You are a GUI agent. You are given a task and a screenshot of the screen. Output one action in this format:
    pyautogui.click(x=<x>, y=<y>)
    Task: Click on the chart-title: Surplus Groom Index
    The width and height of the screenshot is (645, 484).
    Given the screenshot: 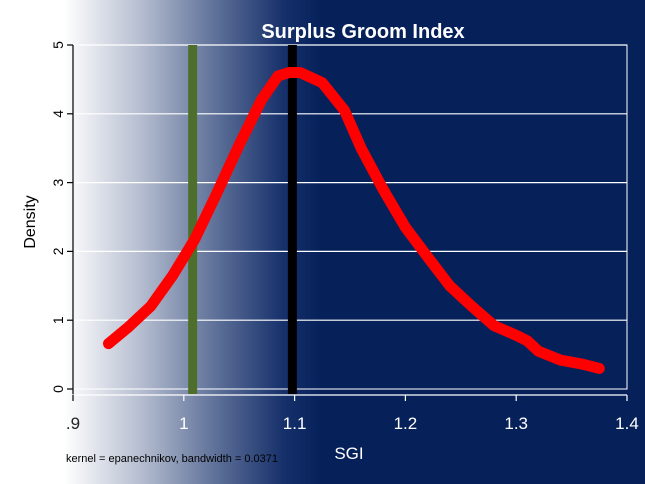 What is the action you would take?
    pyautogui.click(x=362, y=32)
    